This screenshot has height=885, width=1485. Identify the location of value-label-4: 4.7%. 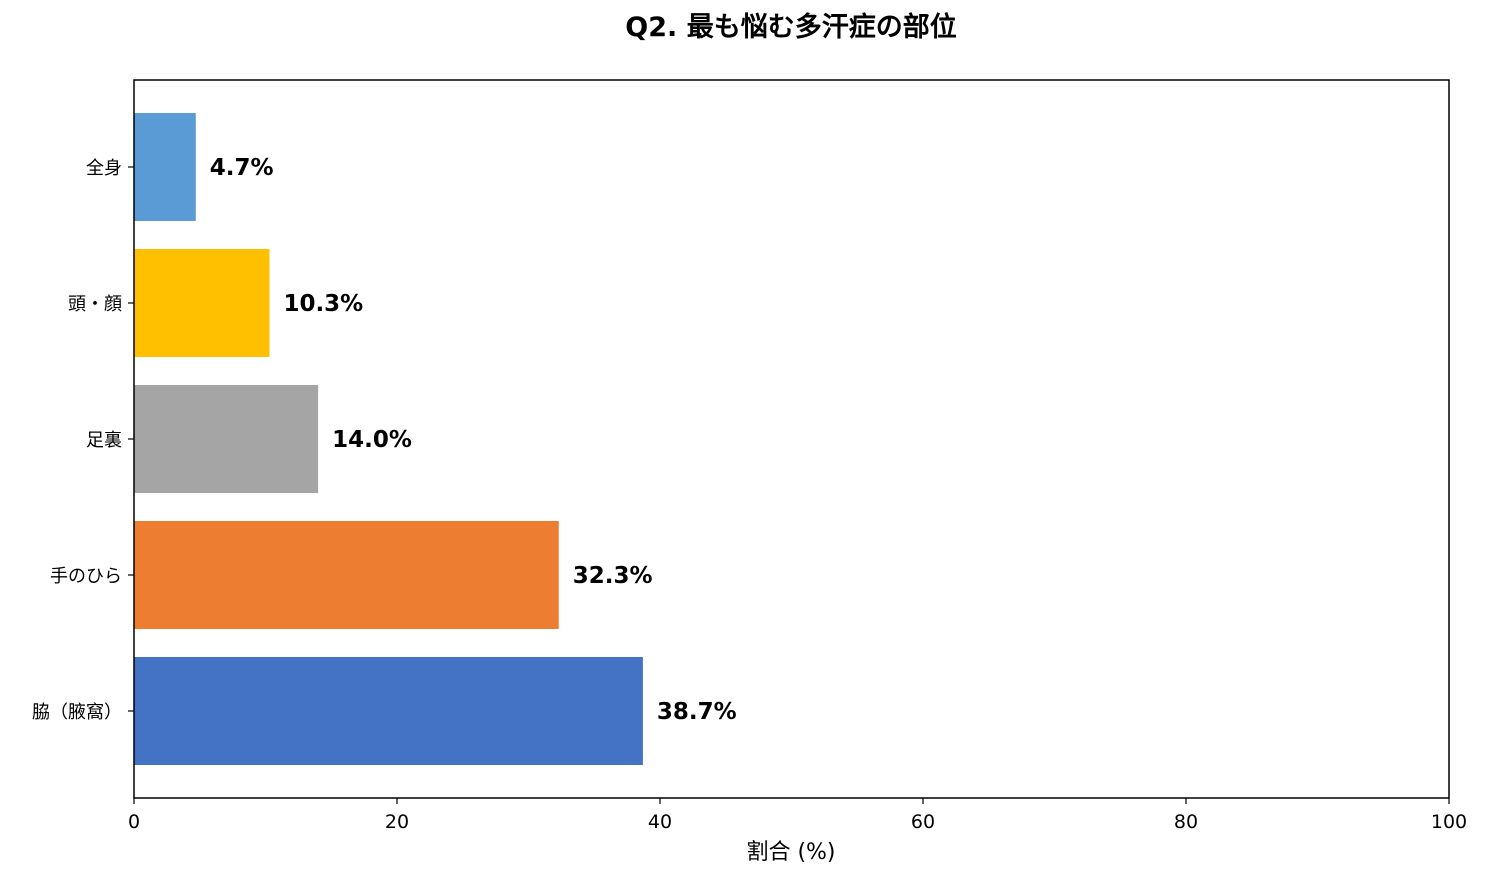
(242, 168).